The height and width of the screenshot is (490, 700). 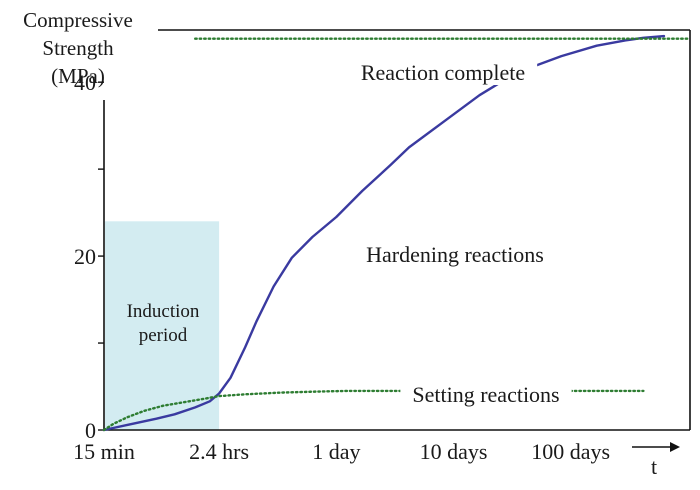 What do you see at coordinates (336, 451) in the screenshot?
I see `x-tick-label: 1 day` at bounding box center [336, 451].